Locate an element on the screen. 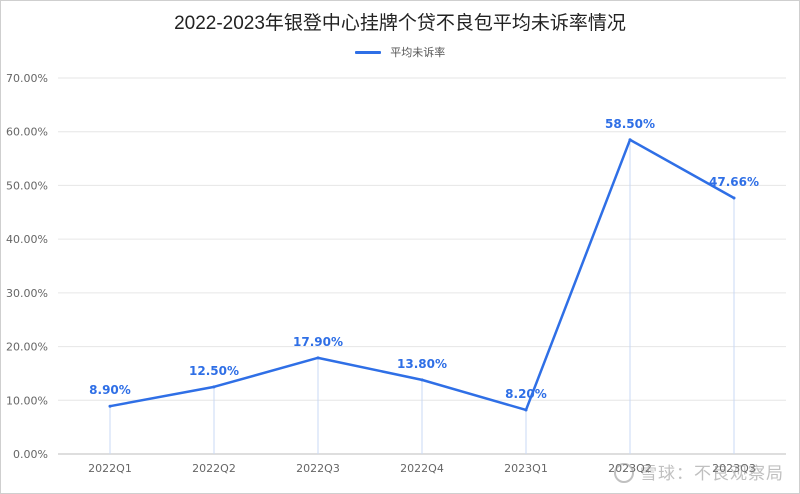 This screenshot has width=800, height=494. data-label: 12.50% is located at coordinates (214, 371).